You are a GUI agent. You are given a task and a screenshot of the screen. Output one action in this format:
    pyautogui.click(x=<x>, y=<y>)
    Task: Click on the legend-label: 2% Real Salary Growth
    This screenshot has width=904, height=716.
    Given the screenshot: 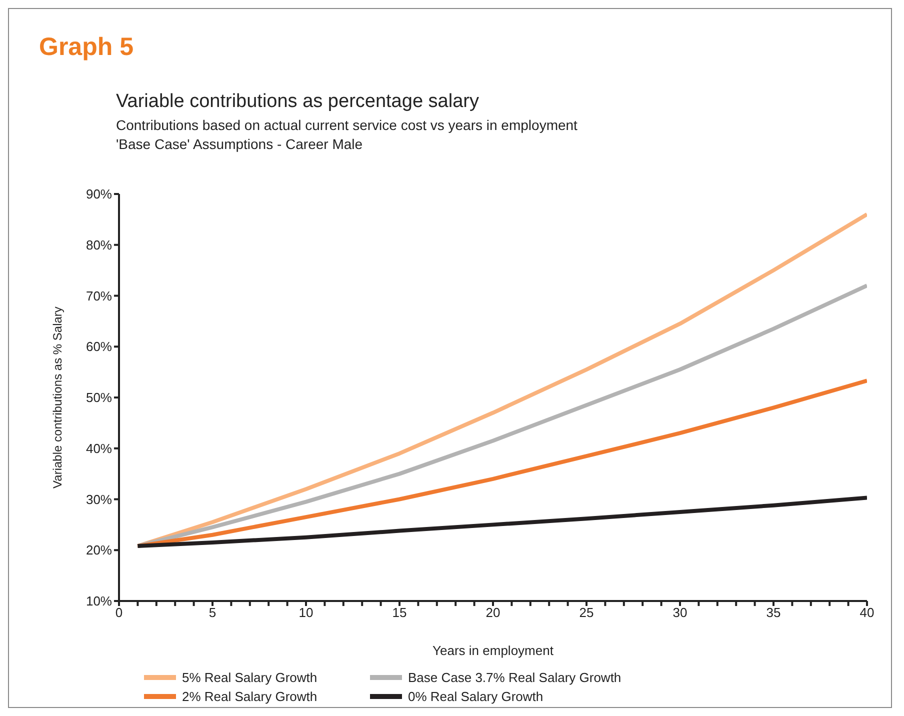 What is the action you would take?
    pyautogui.click(x=250, y=696)
    